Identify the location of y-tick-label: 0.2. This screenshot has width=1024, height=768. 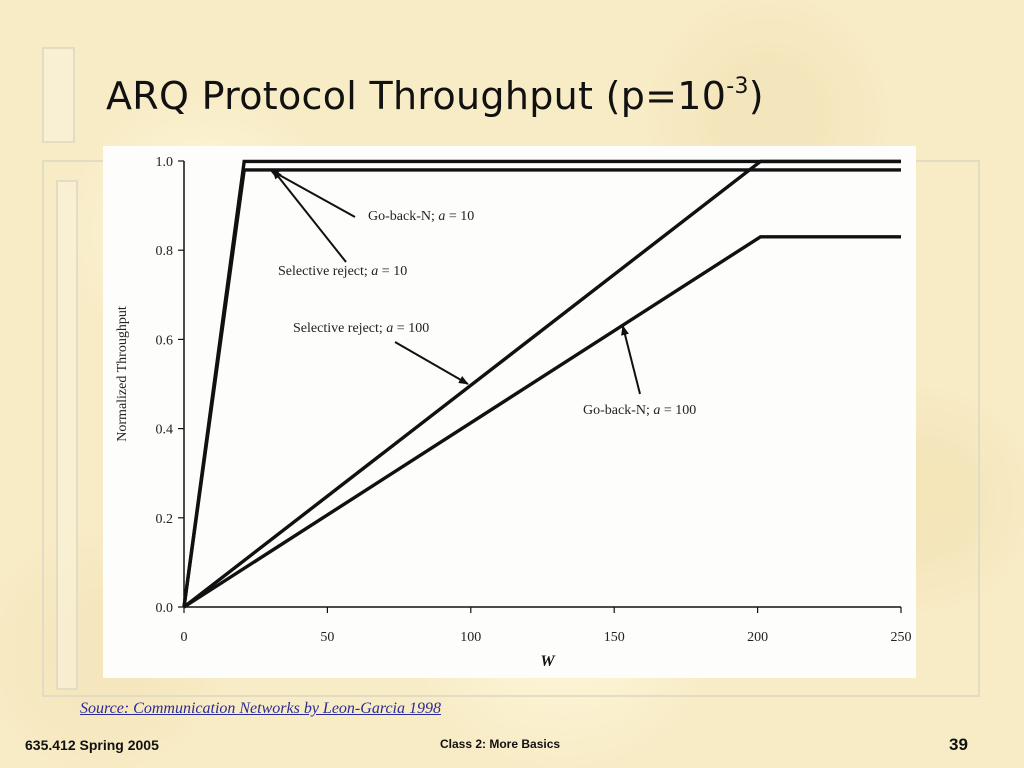
(165, 519).